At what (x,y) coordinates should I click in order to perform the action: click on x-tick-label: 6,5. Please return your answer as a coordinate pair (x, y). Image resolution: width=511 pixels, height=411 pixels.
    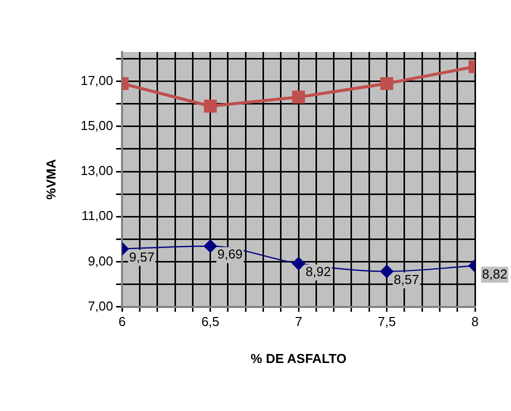
    Looking at the image, I should click on (210, 322).